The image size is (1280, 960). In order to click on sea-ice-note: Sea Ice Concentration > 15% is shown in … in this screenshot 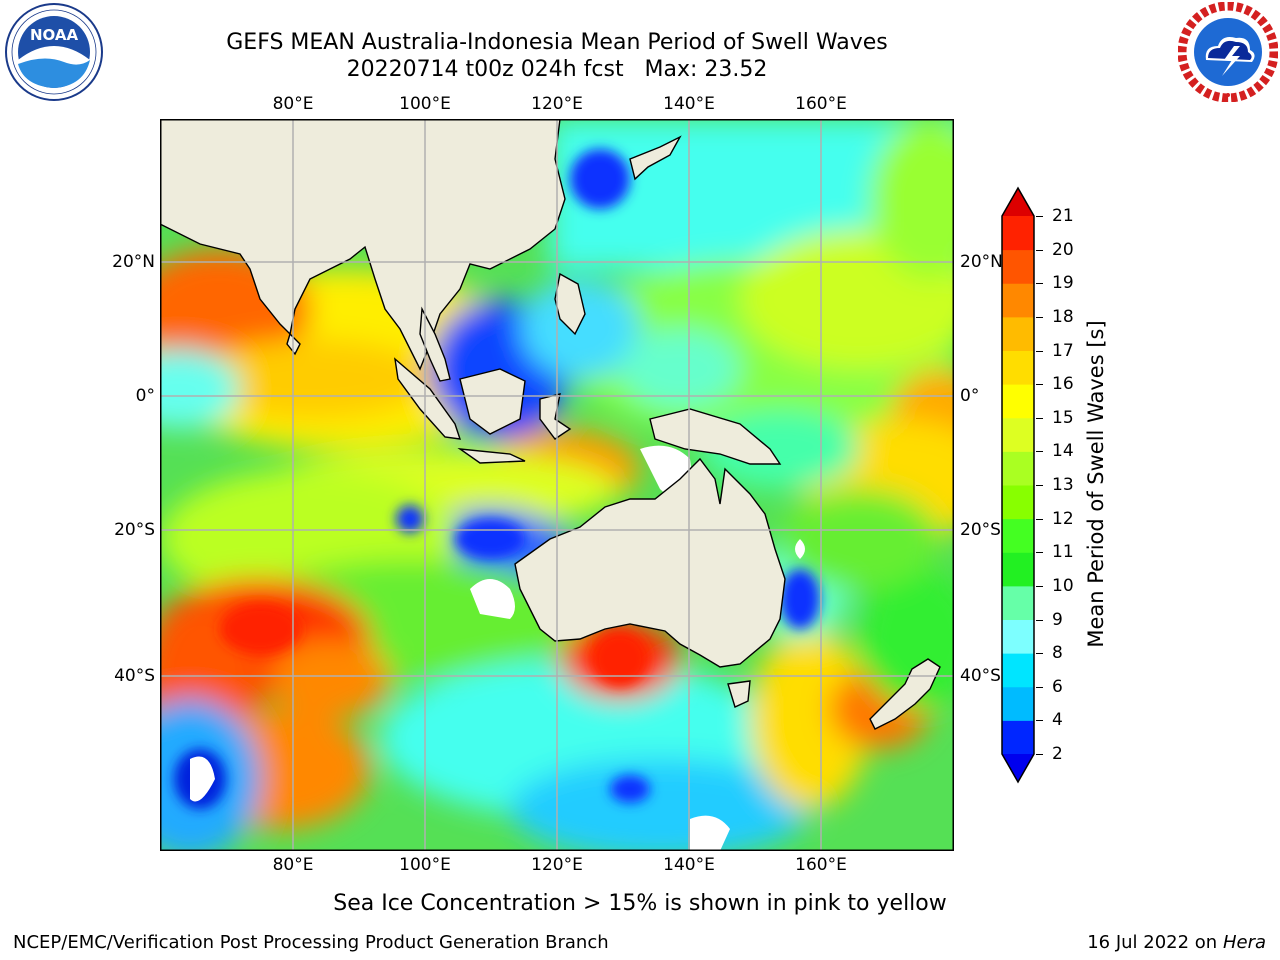, I will do `click(640, 903)`.